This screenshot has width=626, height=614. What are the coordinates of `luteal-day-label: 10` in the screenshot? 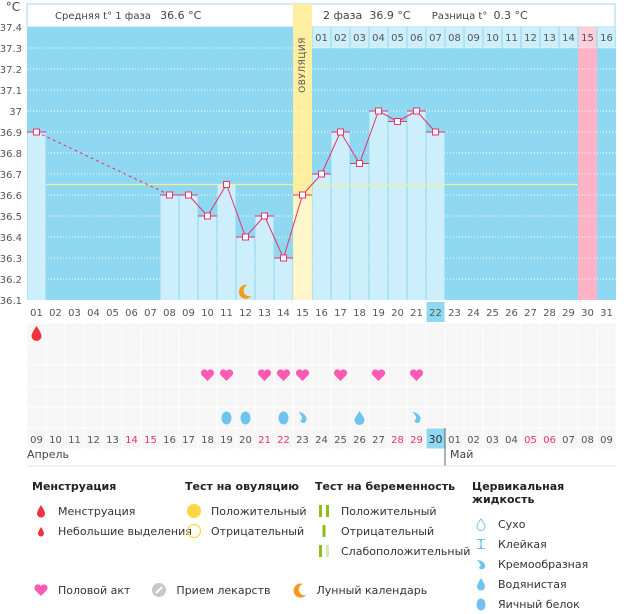 It's located at (492, 38).